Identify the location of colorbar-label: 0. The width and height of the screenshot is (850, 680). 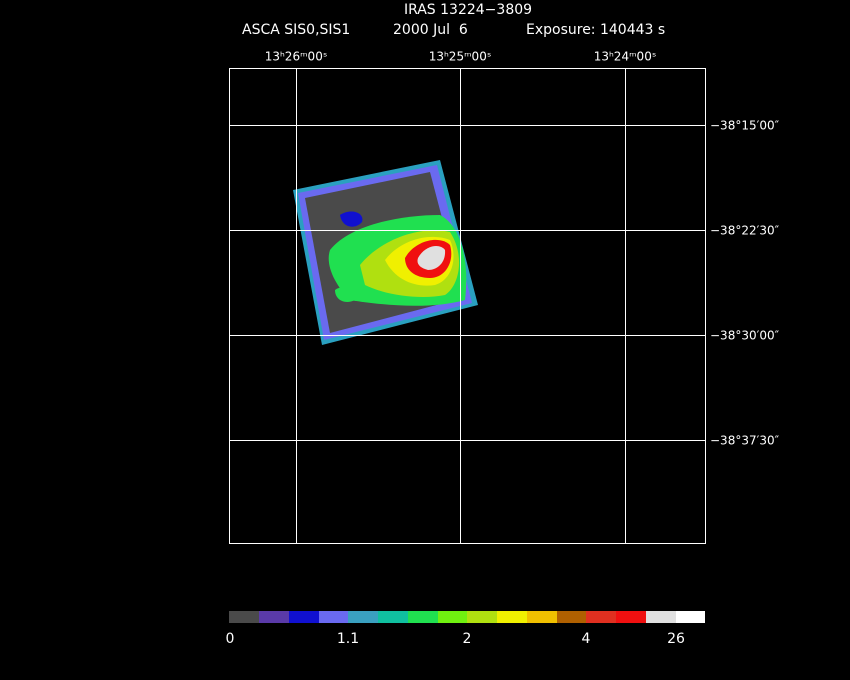
(230, 639).